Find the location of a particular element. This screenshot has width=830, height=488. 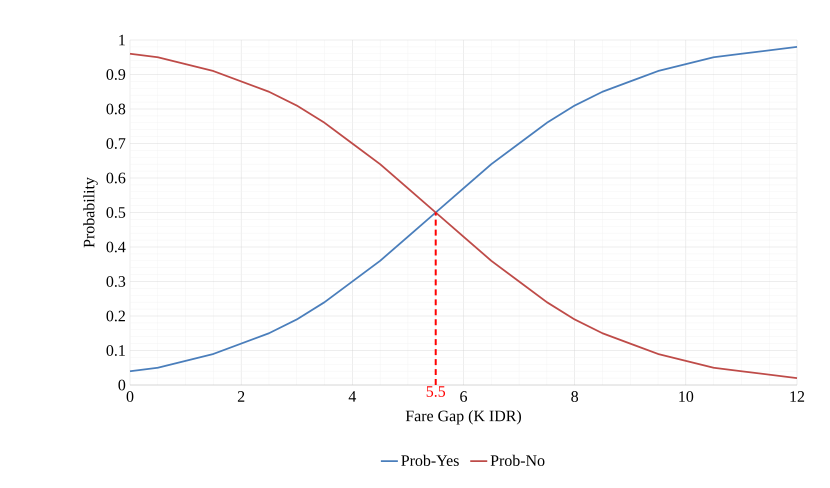

x-tick-label: 10 is located at coordinates (686, 396).